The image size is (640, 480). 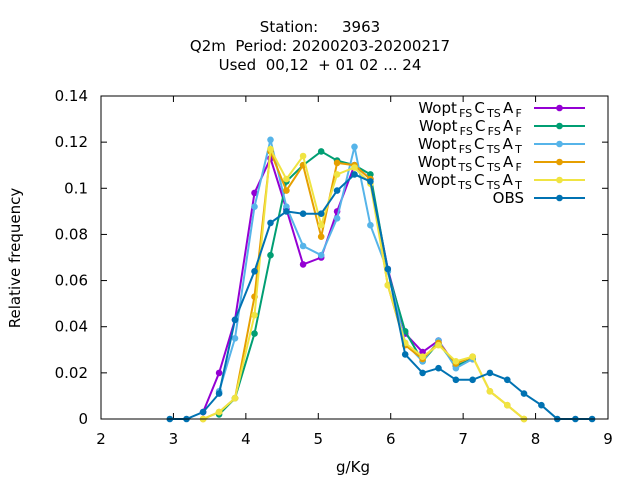 What do you see at coordinates (320, 46) in the screenshot?
I see `chart-title-period: Q2m Period: 20200203-20200217` at bounding box center [320, 46].